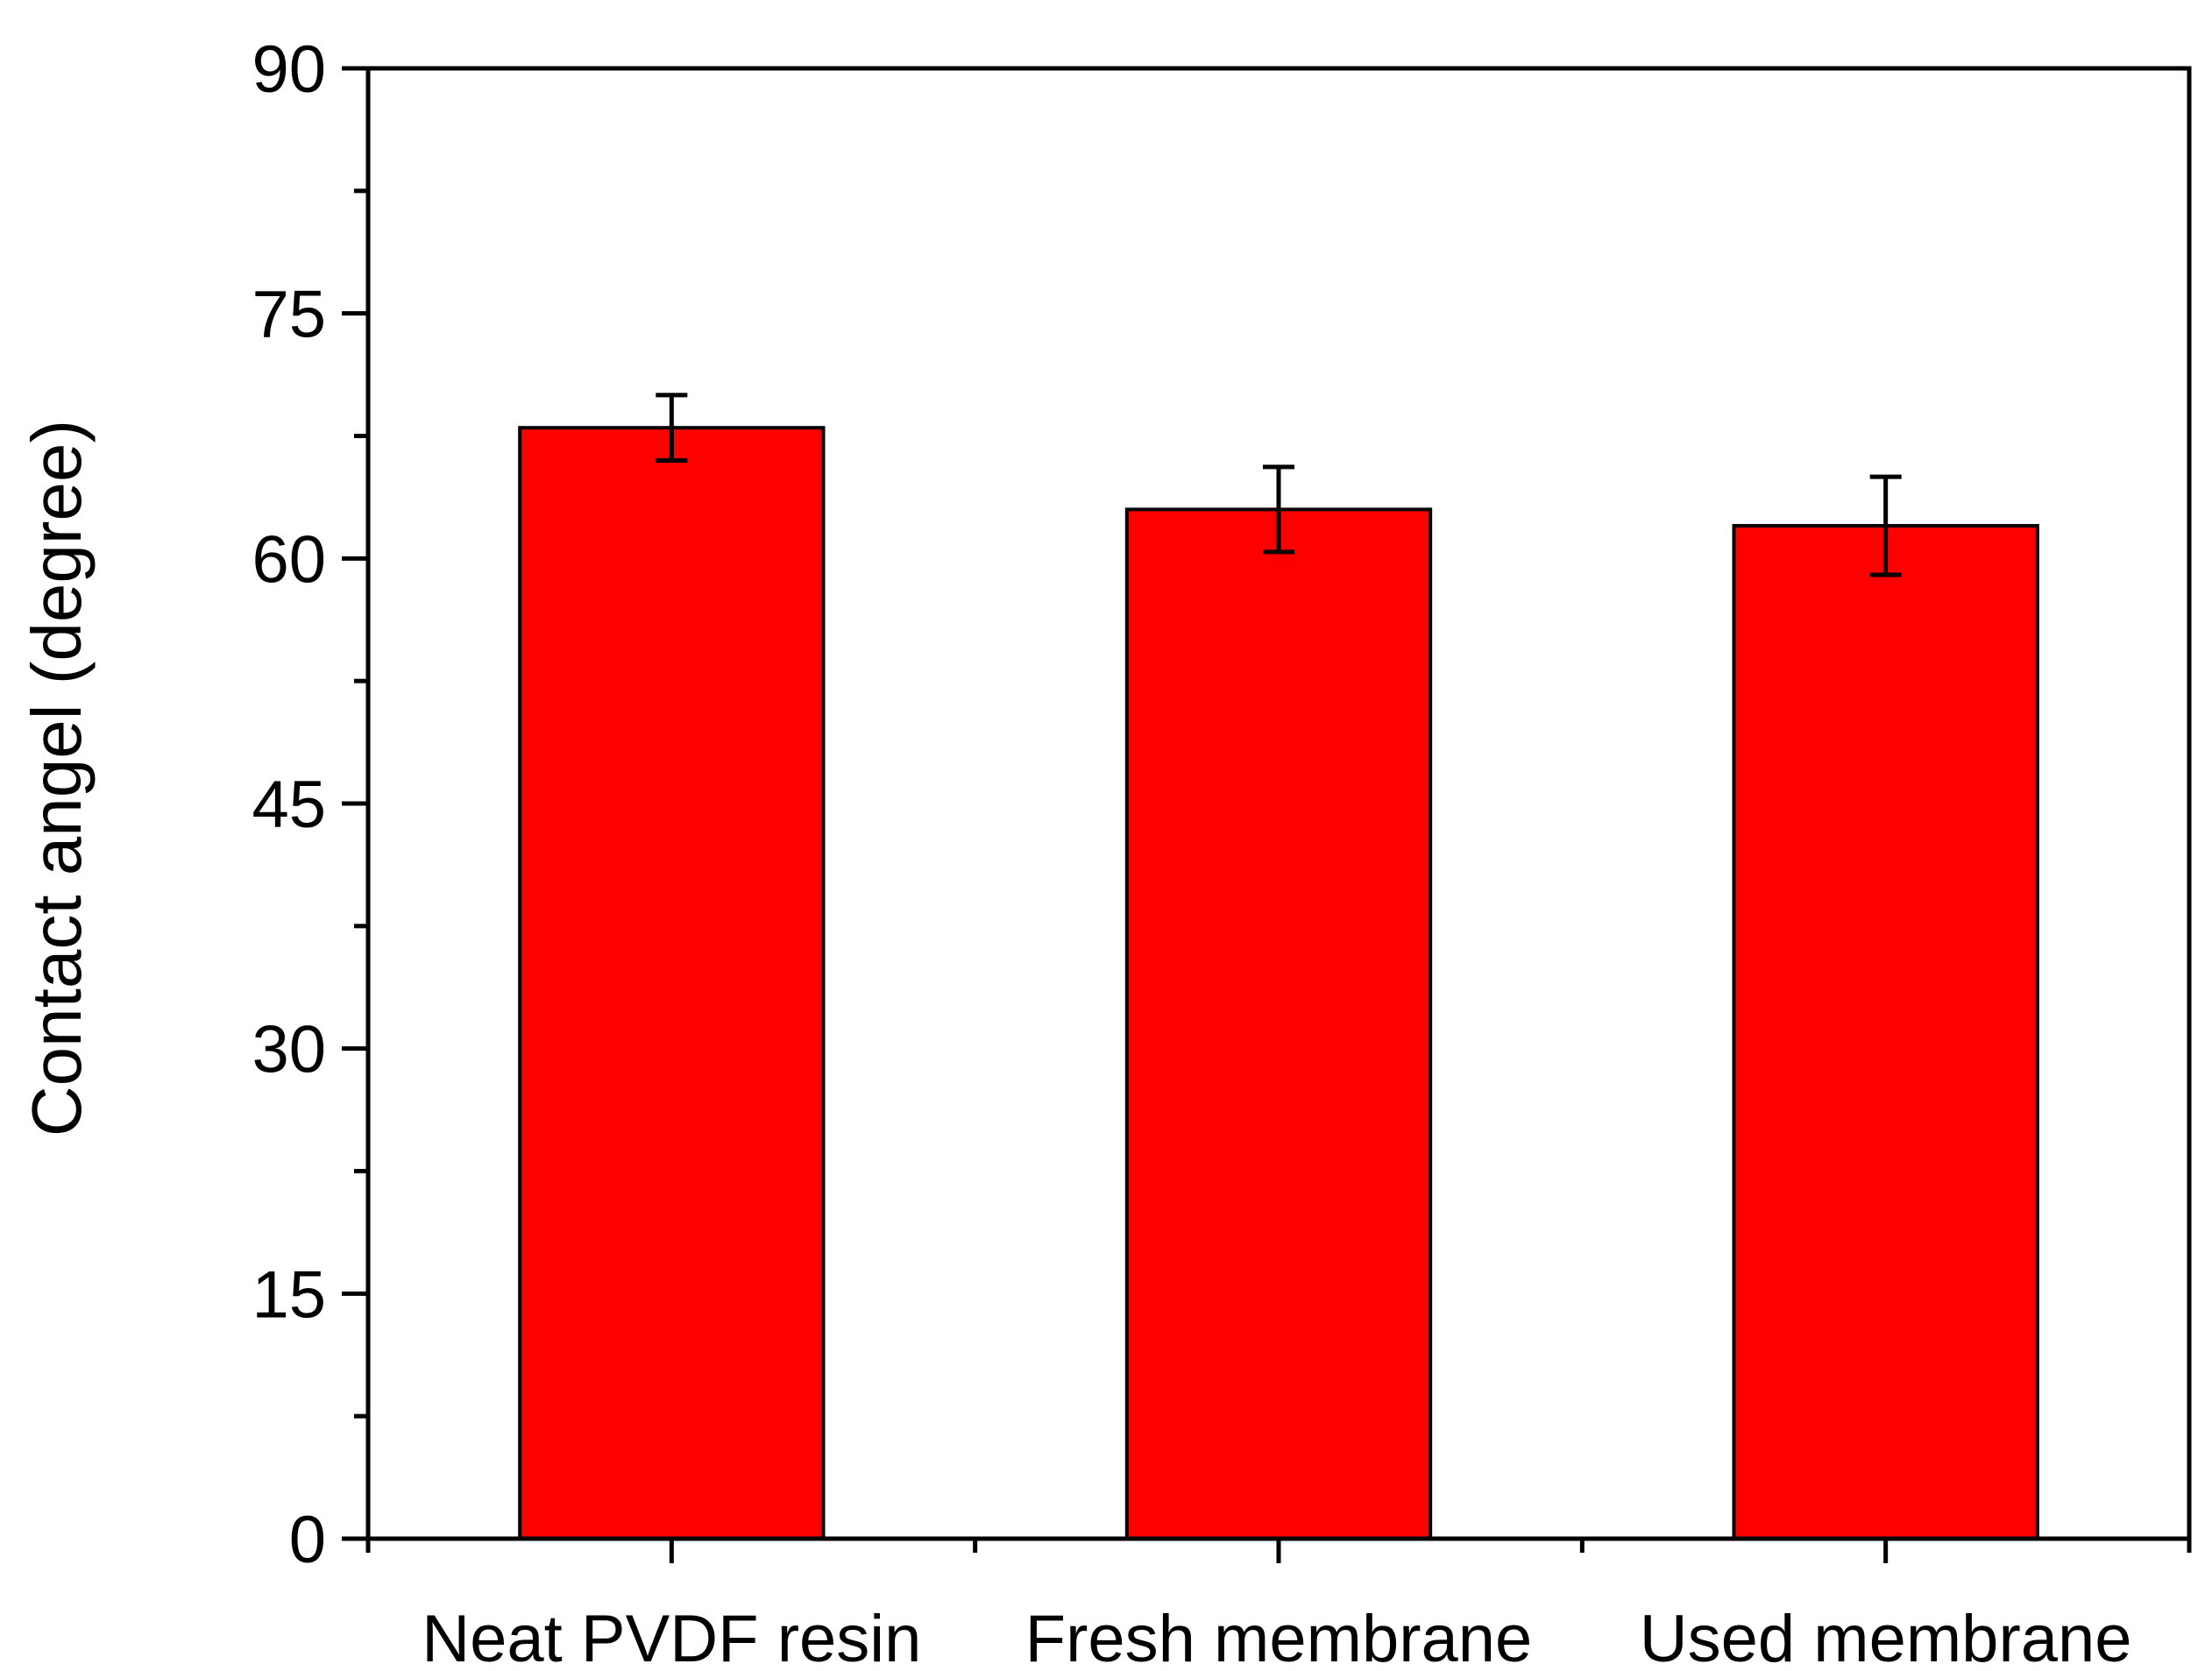  I want to click on error-bars-layer, so click(1279, 485).